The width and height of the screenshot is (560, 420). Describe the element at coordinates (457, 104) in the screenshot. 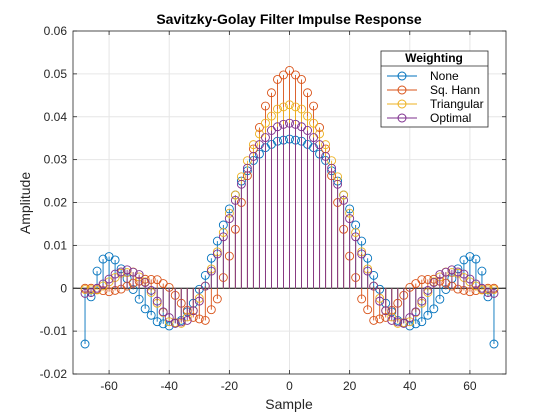

I see `legend-label: Triangular` at that location.